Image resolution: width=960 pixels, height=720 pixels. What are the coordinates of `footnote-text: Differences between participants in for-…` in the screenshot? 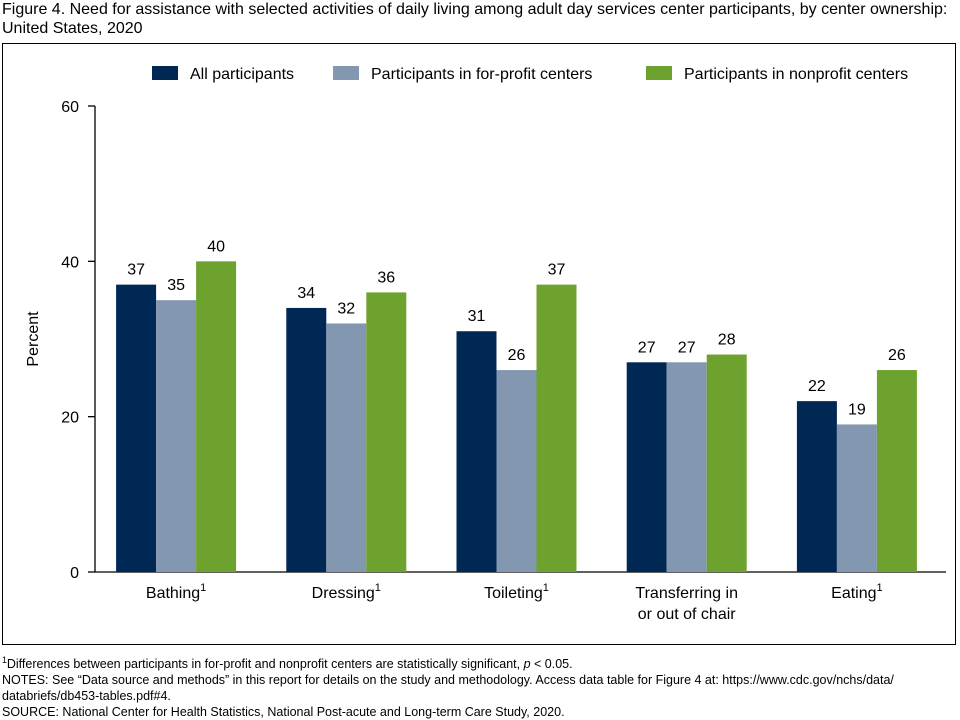 It's located at (265, 664).